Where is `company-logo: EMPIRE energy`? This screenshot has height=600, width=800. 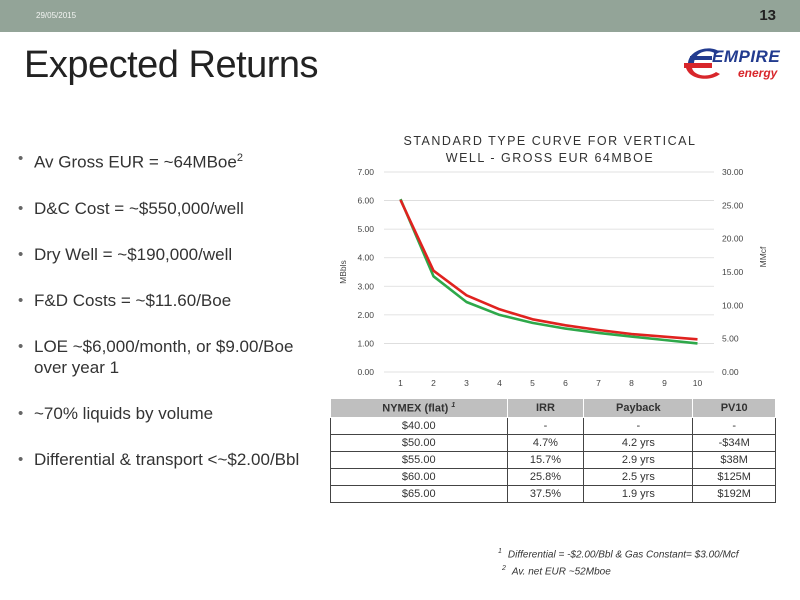
company-logo: EMPIRE energy is located at coordinates (735, 63).